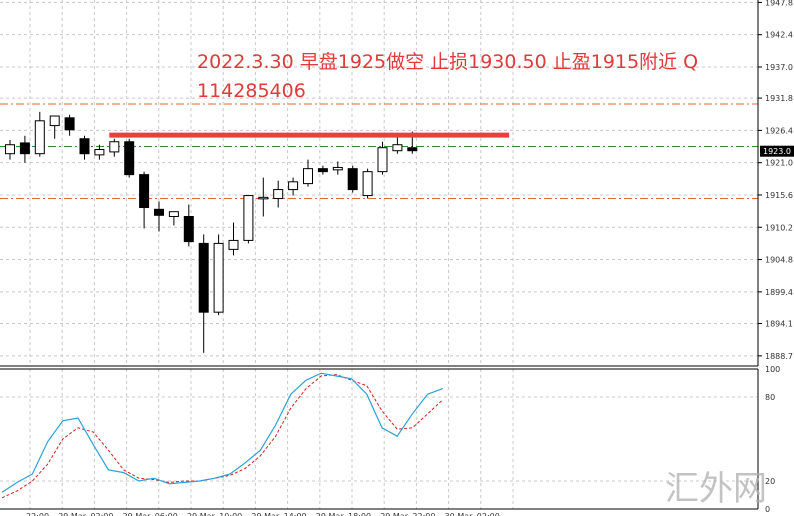  Describe the element at coordinates (779, 35) in the screenshot. I see `price-tick-label: 1942.4` at that location.